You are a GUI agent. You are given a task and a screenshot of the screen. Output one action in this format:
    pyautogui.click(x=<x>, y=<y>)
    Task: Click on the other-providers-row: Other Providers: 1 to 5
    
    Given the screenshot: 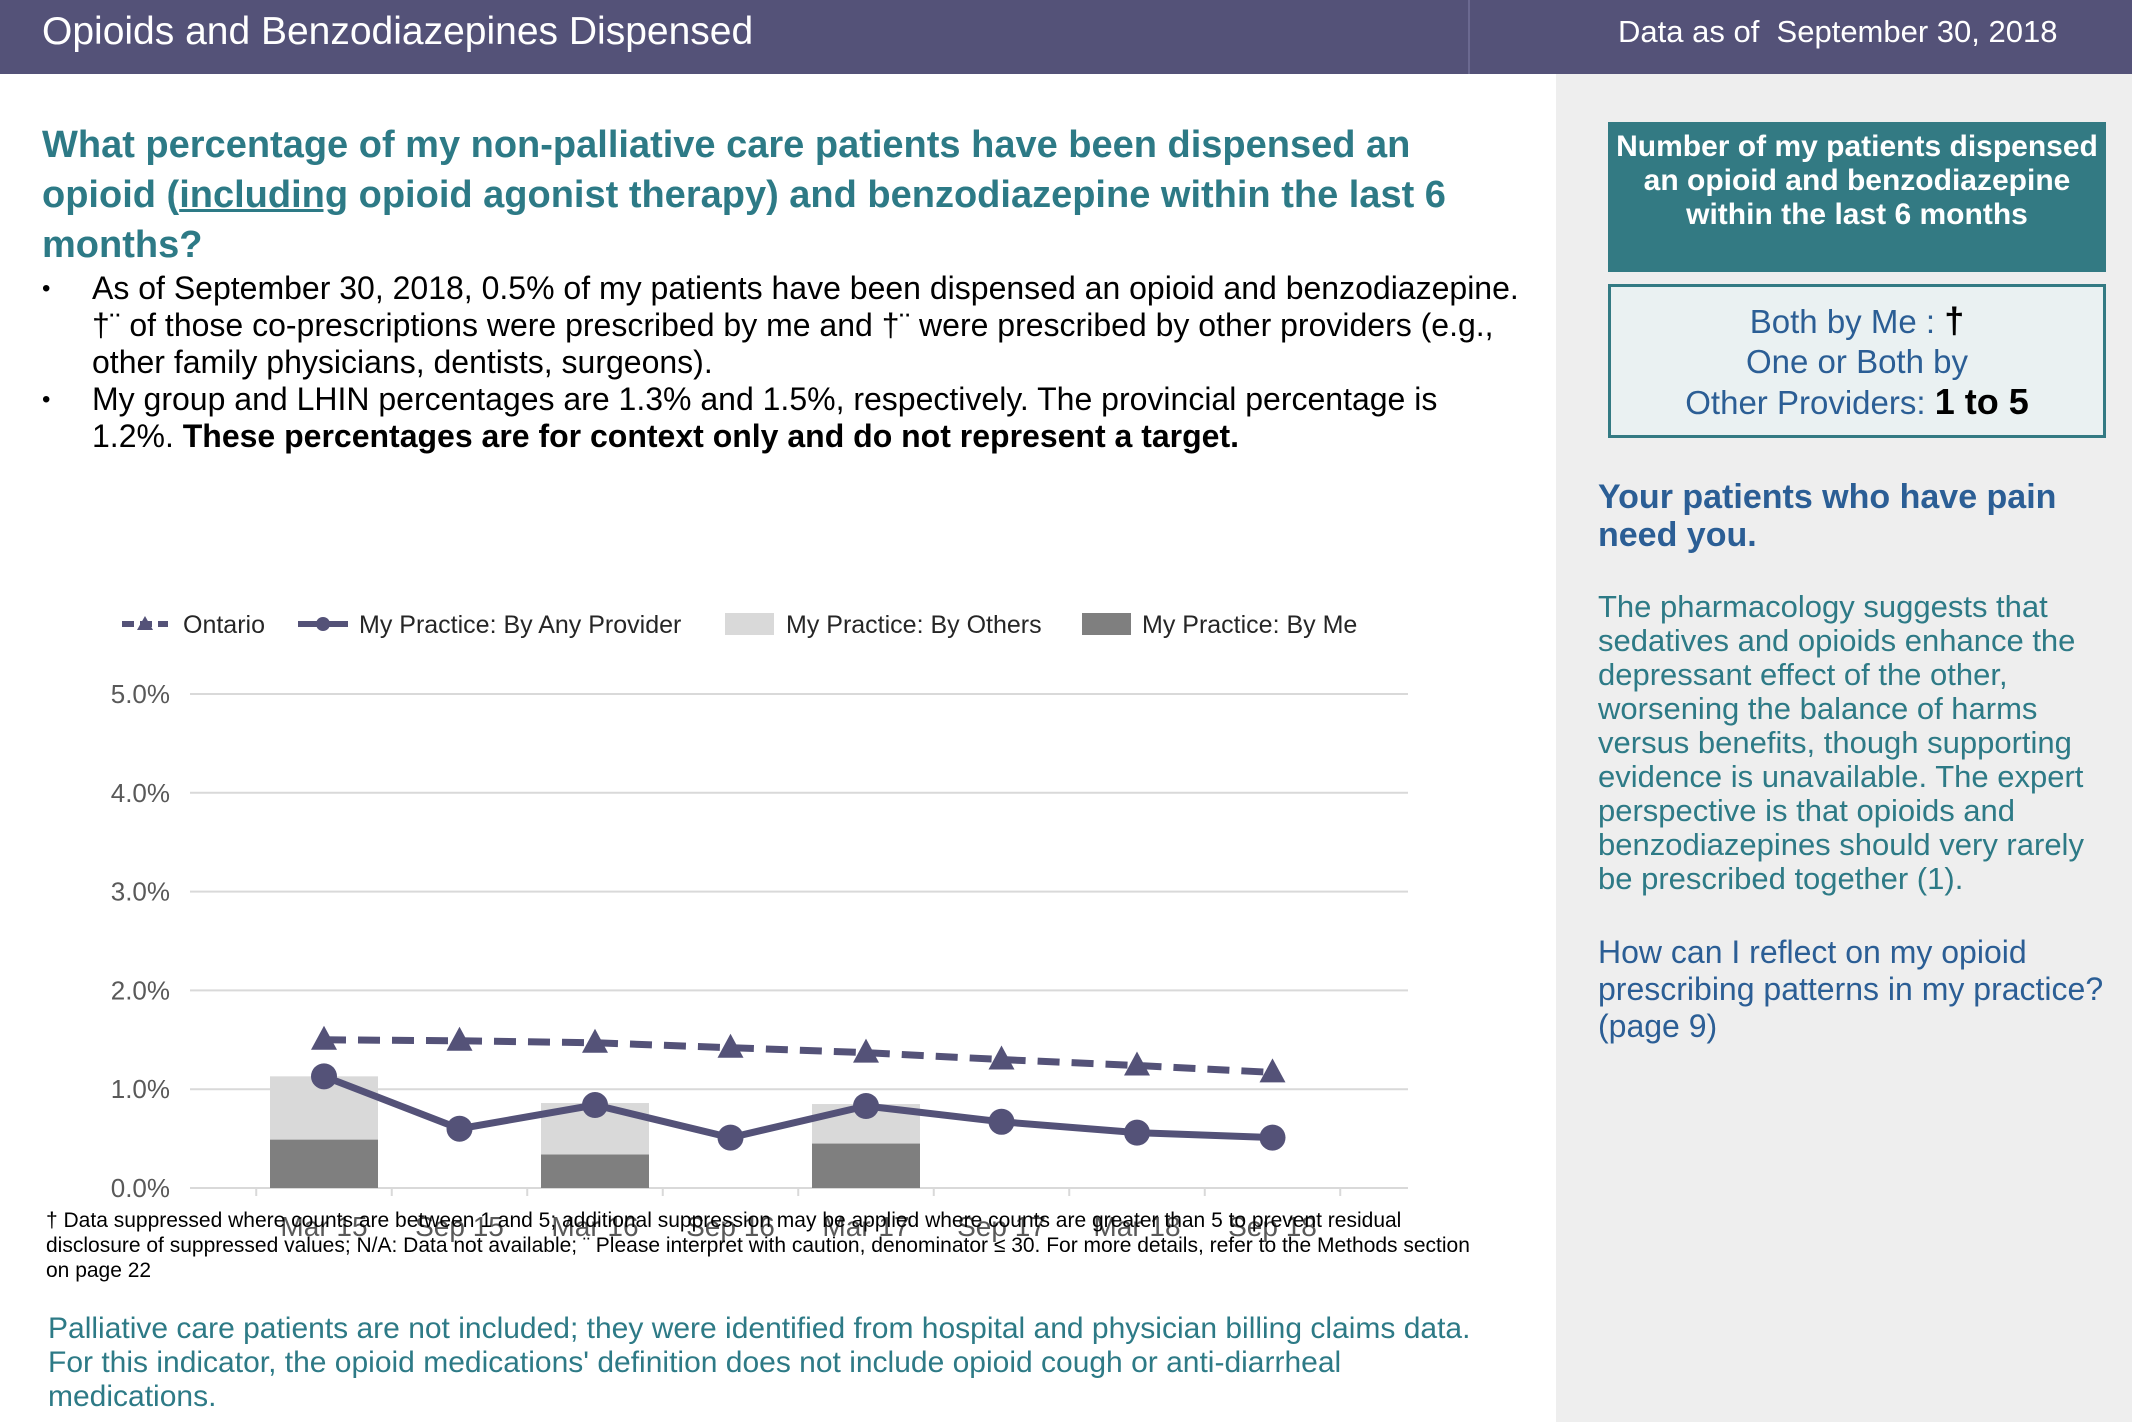 What is the action you would take?
    pyautogui.click(x=1857, y=402)
    